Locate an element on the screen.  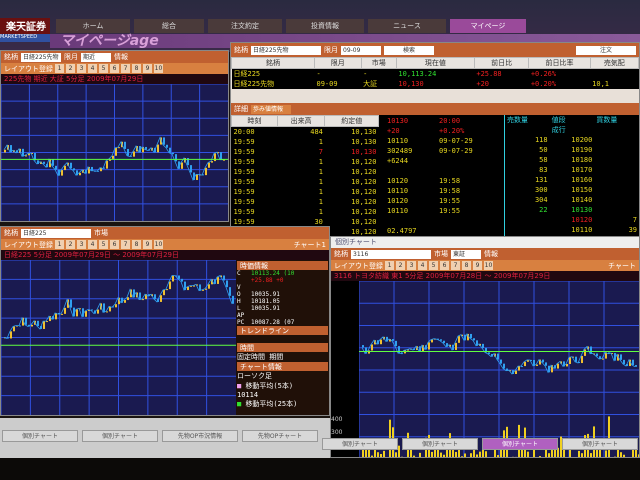
tab-walk: 歩み値情報 is located at coordinates (271, 109).